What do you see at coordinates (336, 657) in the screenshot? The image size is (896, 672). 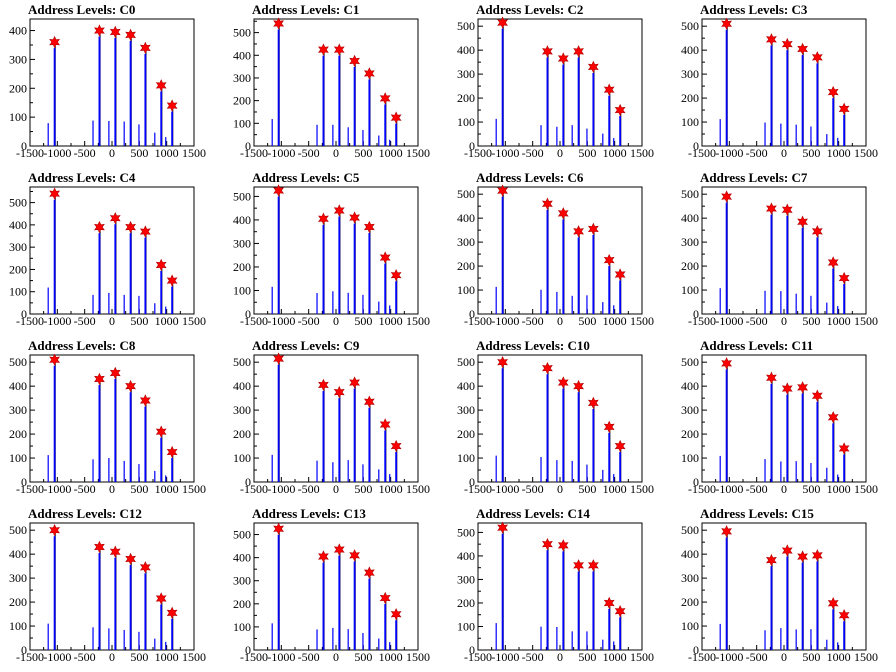 I see `x-tick-label: 0` at bounding box center [336, 657].